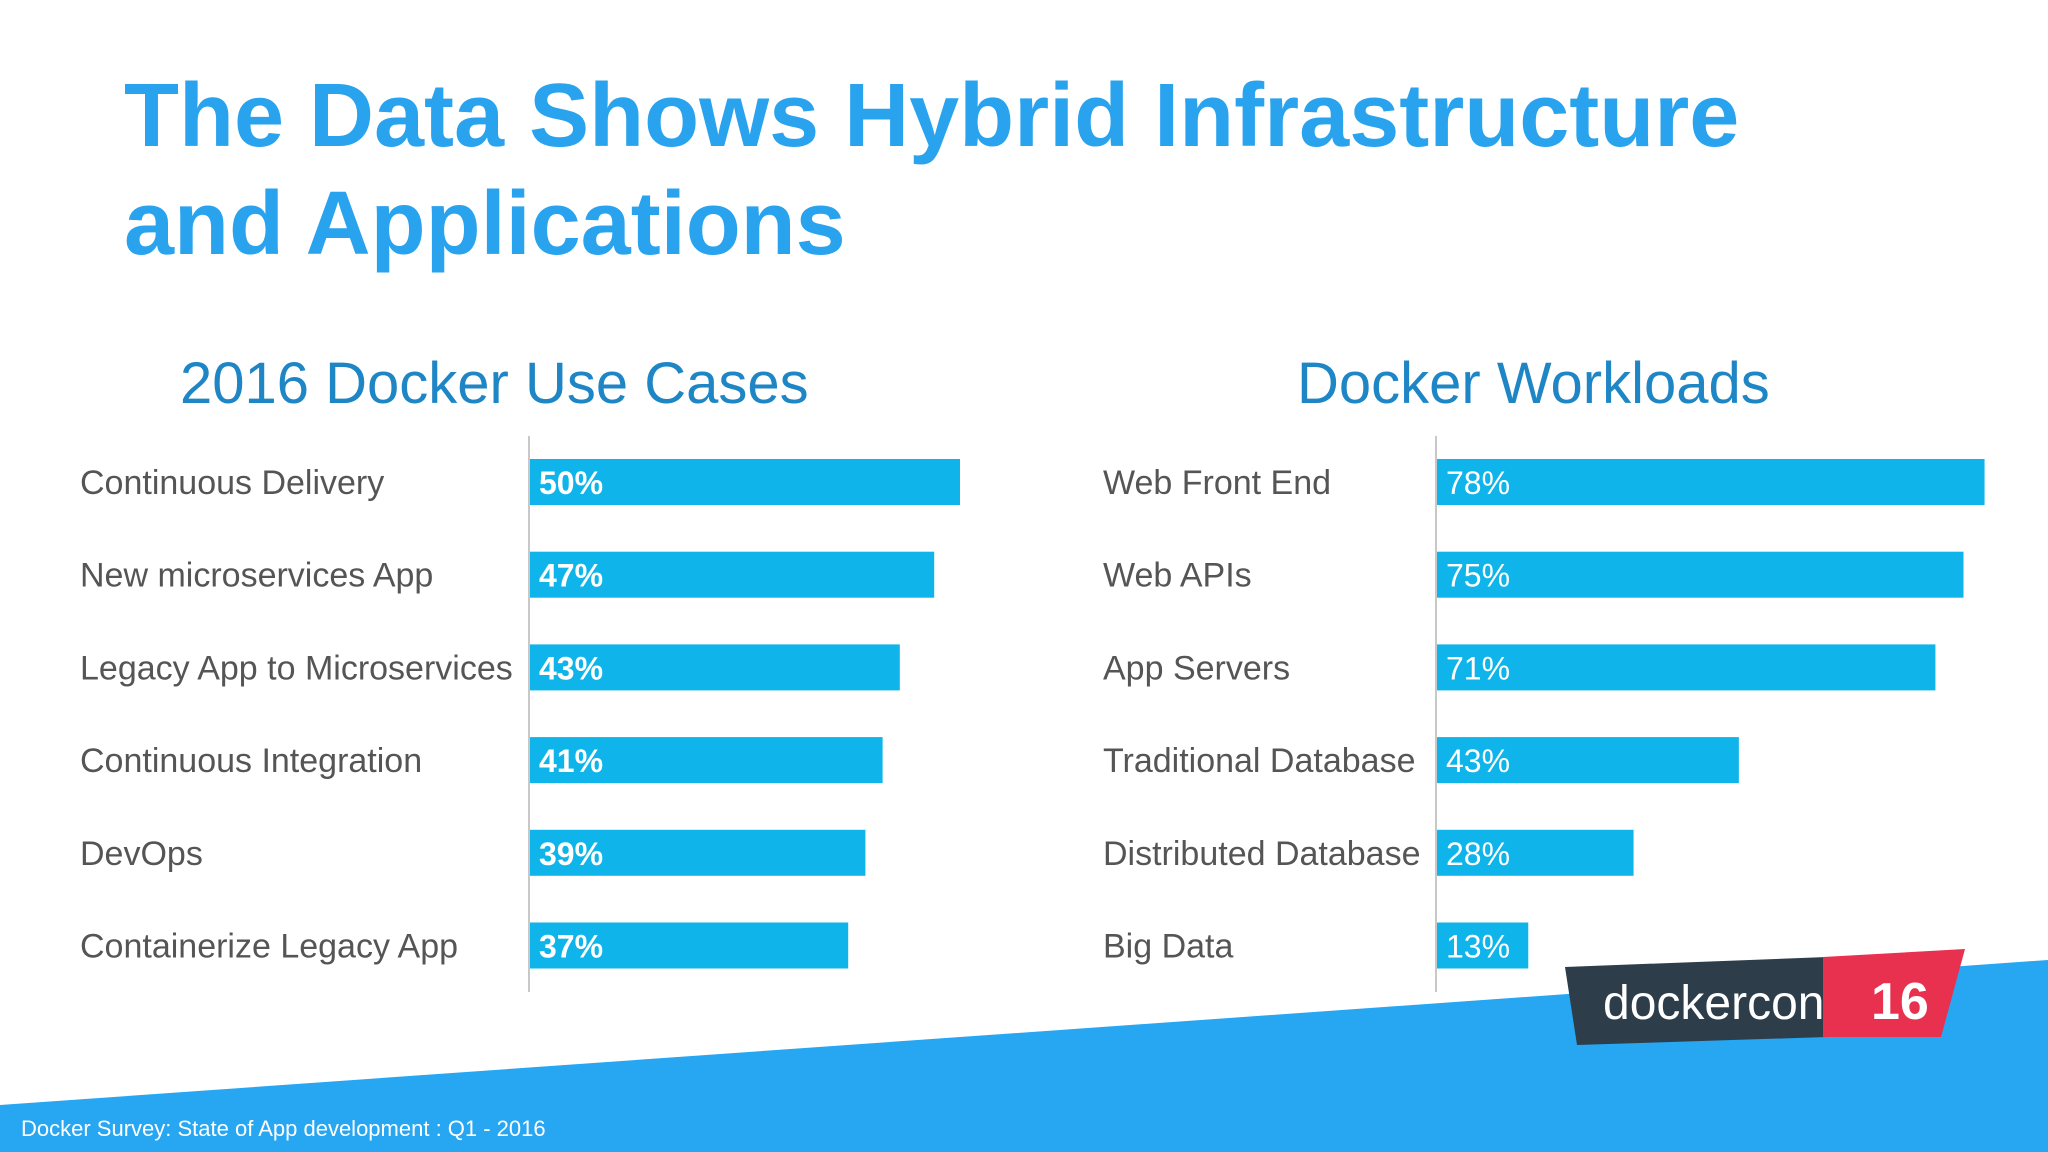 The image size is (2048, 1152). Describe the element at coordinates (1533, 383) in the screenshot. I see `workloads-chart-title: Docker Workloads` at that location.